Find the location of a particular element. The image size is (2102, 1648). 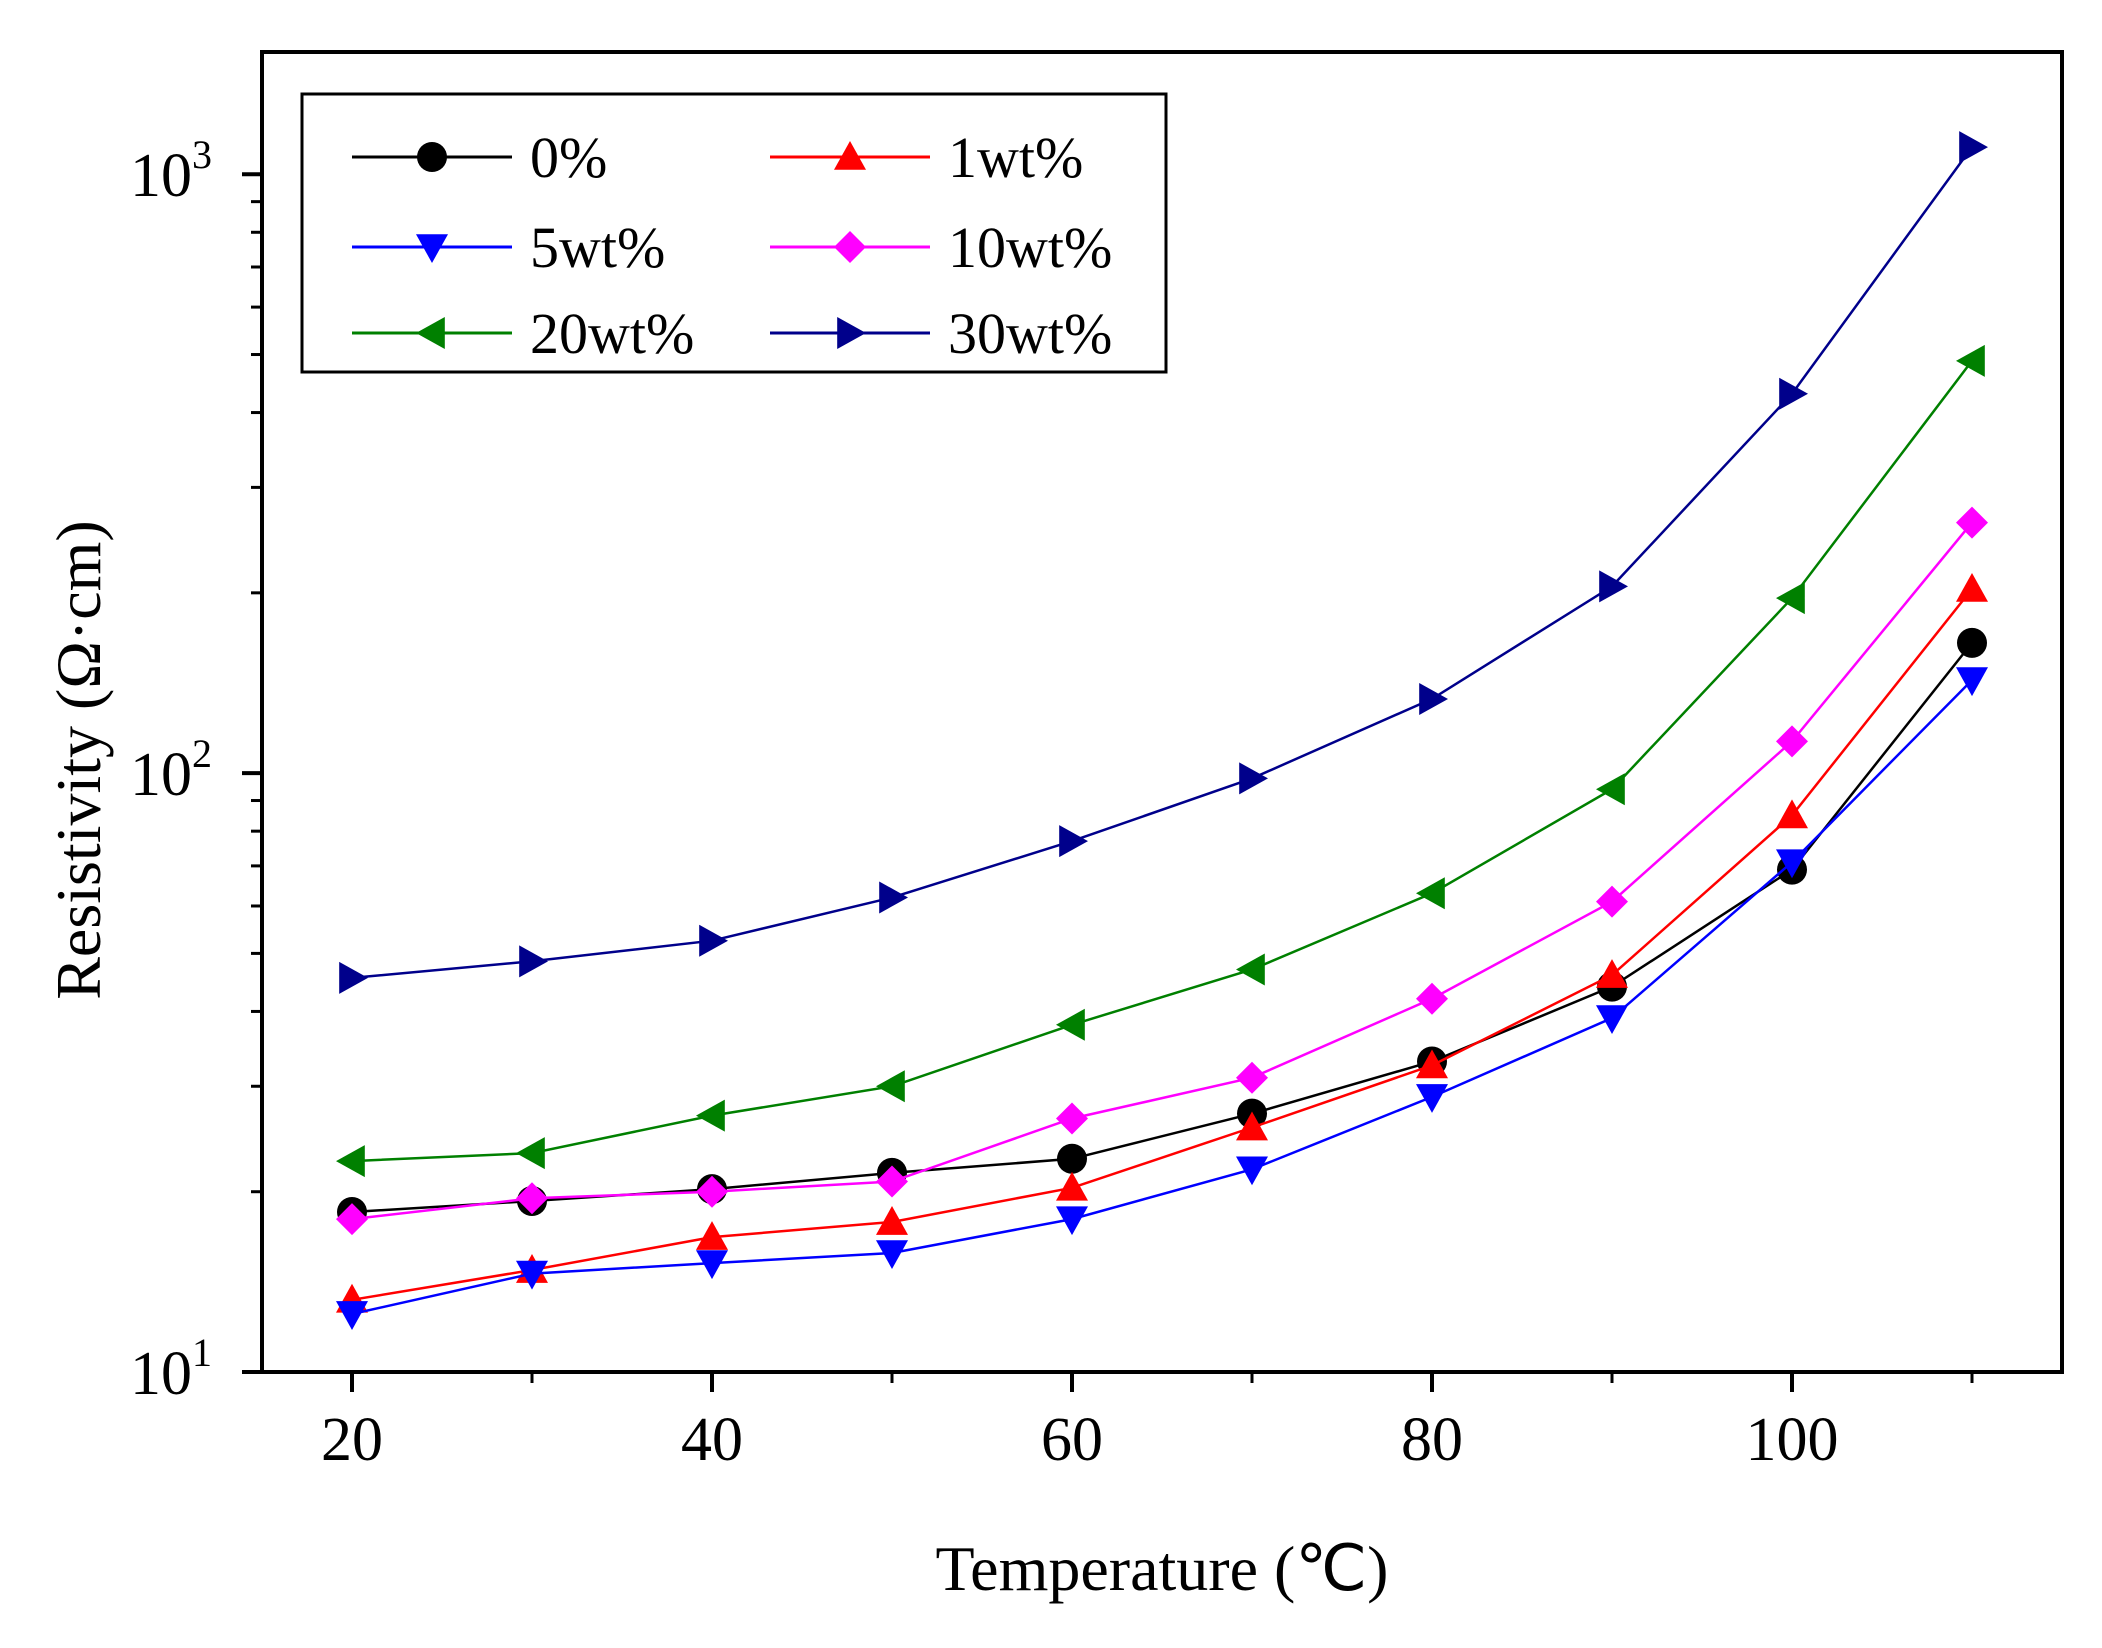

legend-label: 5wt% is located at coordinates (597, 247).